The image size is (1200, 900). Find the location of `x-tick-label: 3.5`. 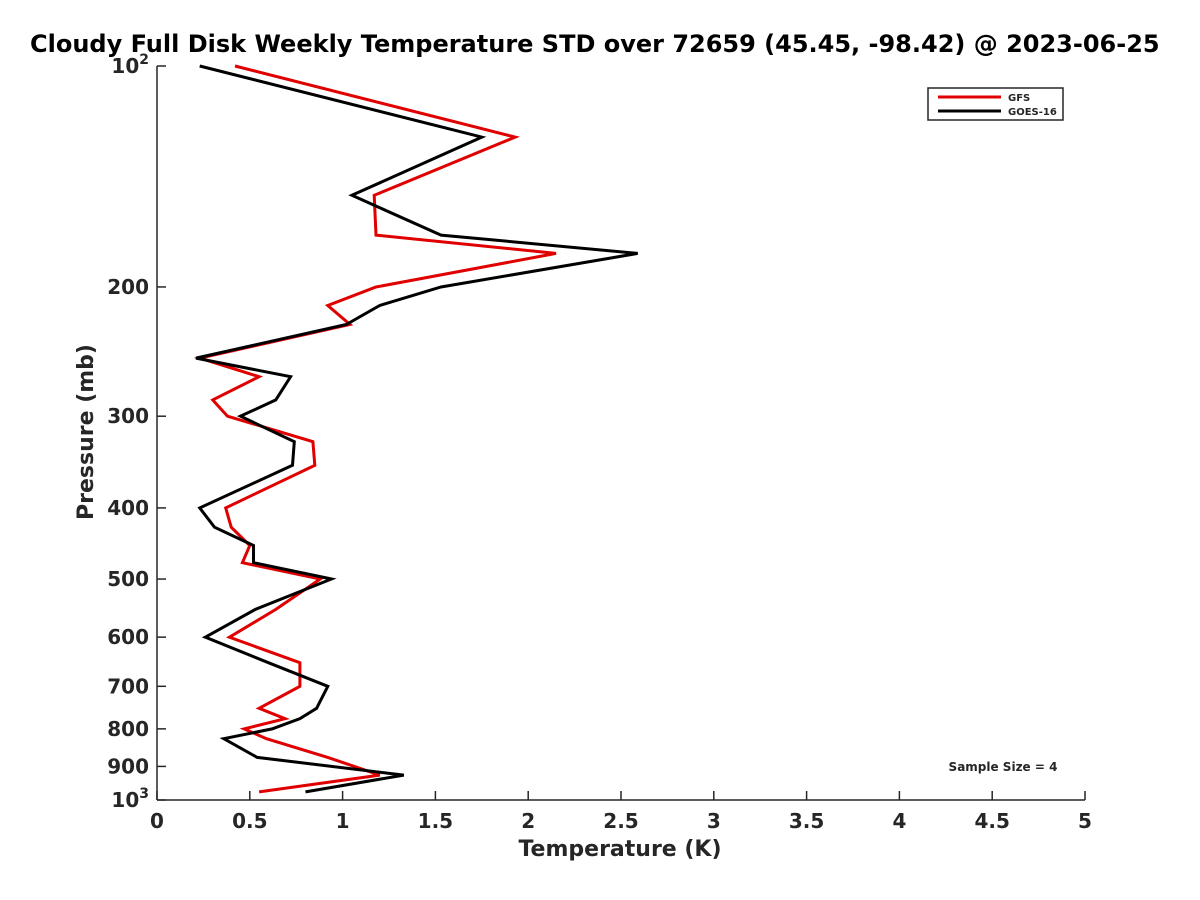

x-tick-label: 3.5 is located at coordinates (806, 821).